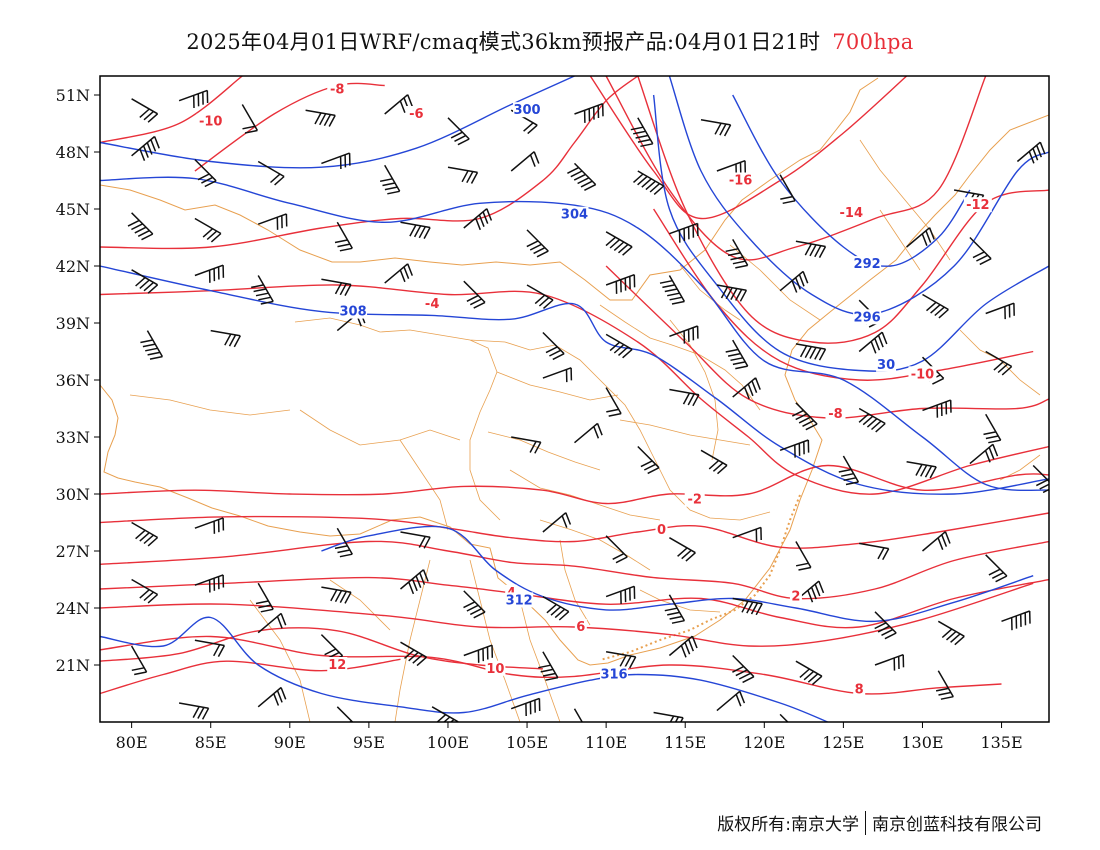 The image size is (1100, 850). Describe the element at coordinates (957, 825) in the screenshot. I see `copyright-right: 南京创蓝科技有限公司` at that location.